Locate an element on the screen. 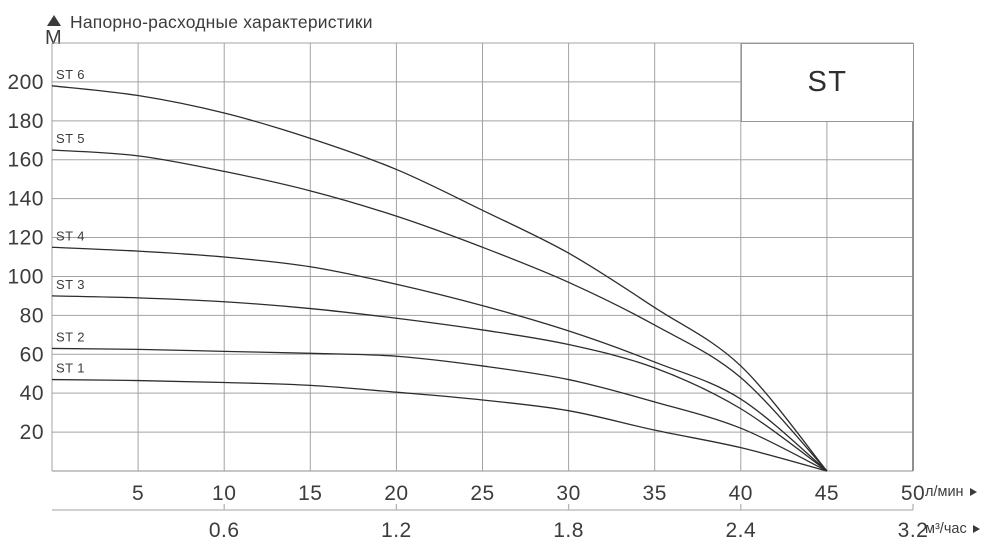 The image size is (983, 552). curve-label-st5: ST 5 is located at coordinates (70, 138).